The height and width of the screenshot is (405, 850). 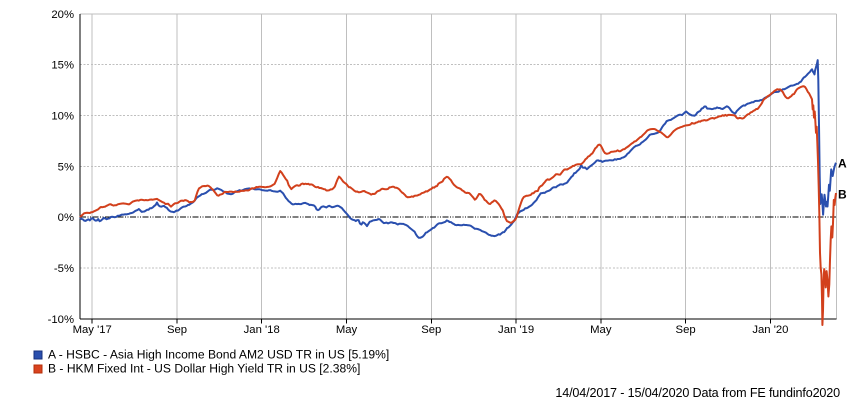 What do you see at coordinates (770, 330) in the screenshot?
I see `svg-text: Jan '20` at bounding box center [770, 330].